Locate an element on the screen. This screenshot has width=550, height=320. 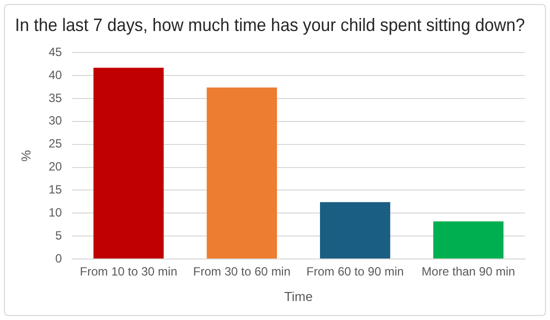
y-axis-title: % is located at coordinates (26, 156).